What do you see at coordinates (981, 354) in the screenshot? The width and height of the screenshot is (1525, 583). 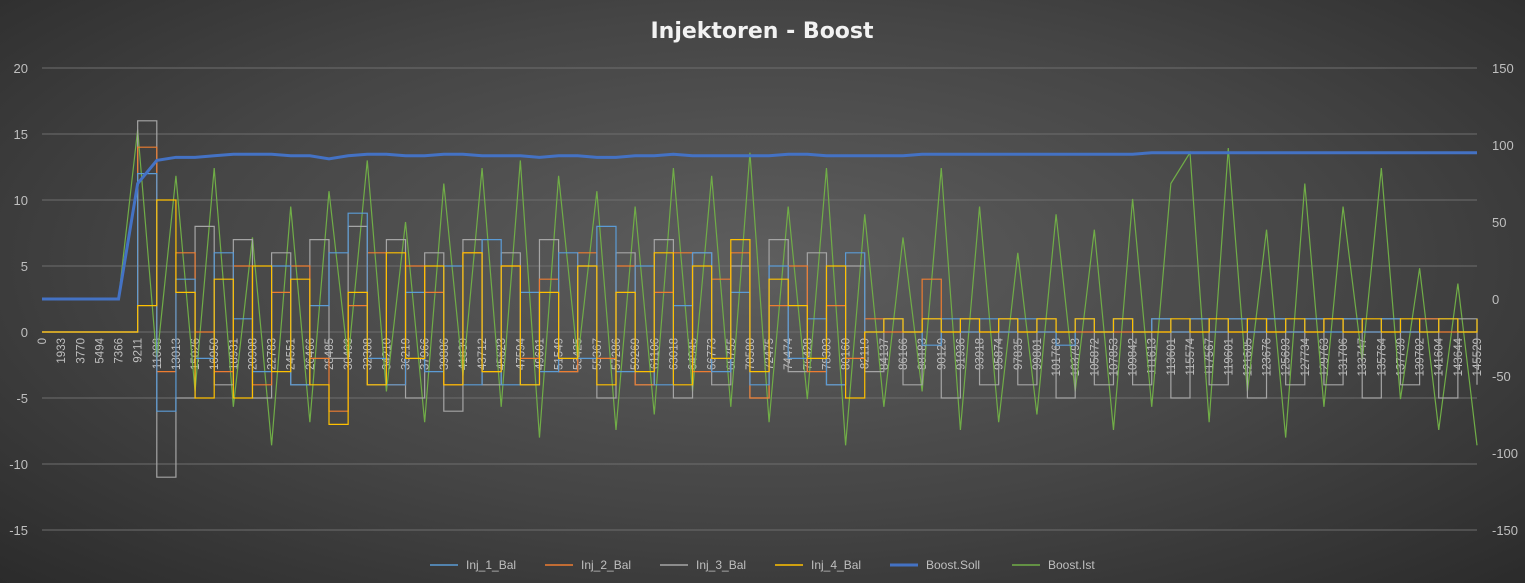 I see `x-tick-label: 93918` at bounding box center [981, 354].